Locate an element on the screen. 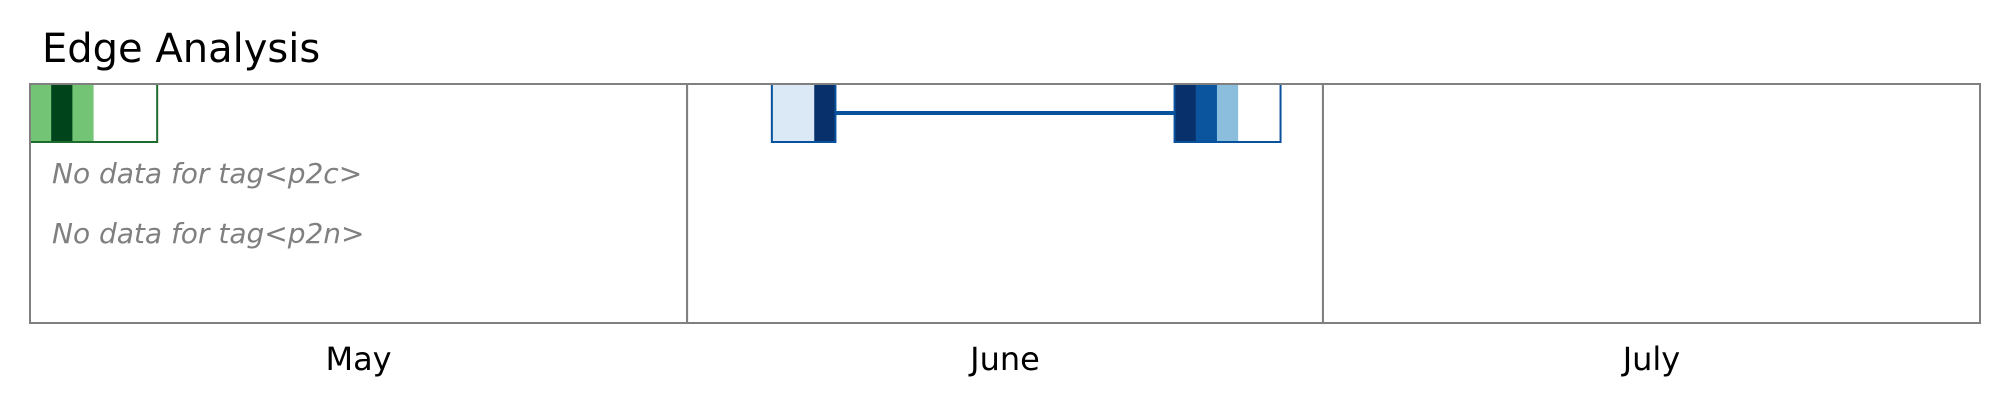 The height and width of the screenshot is (408, 2009). heatmap-cells is located at coordinates (655, 113).